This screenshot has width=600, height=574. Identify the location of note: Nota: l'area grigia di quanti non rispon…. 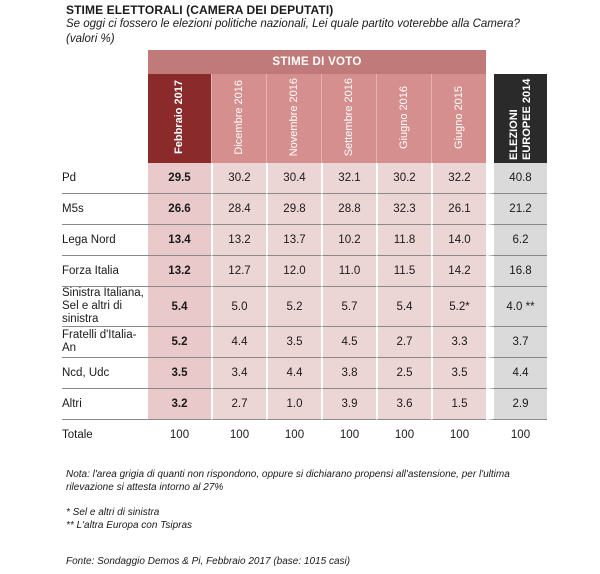
(288, 481).